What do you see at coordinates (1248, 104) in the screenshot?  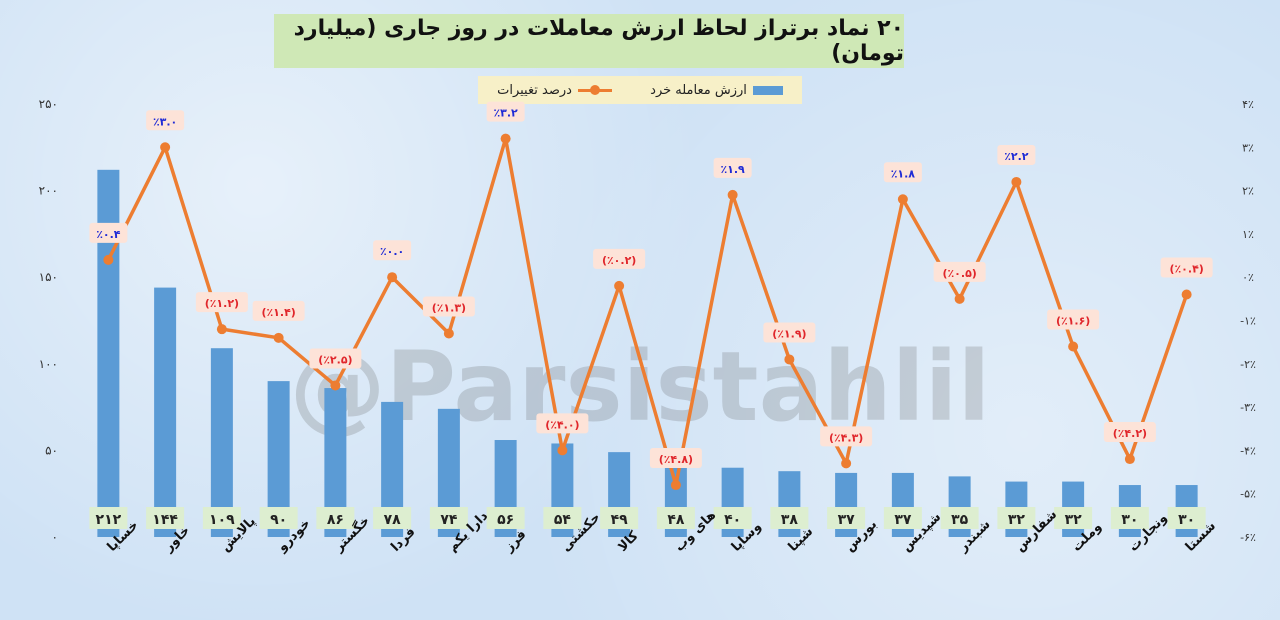 I see `y-right-tick-label: ۴٪` at bounding box center [1248, 104].